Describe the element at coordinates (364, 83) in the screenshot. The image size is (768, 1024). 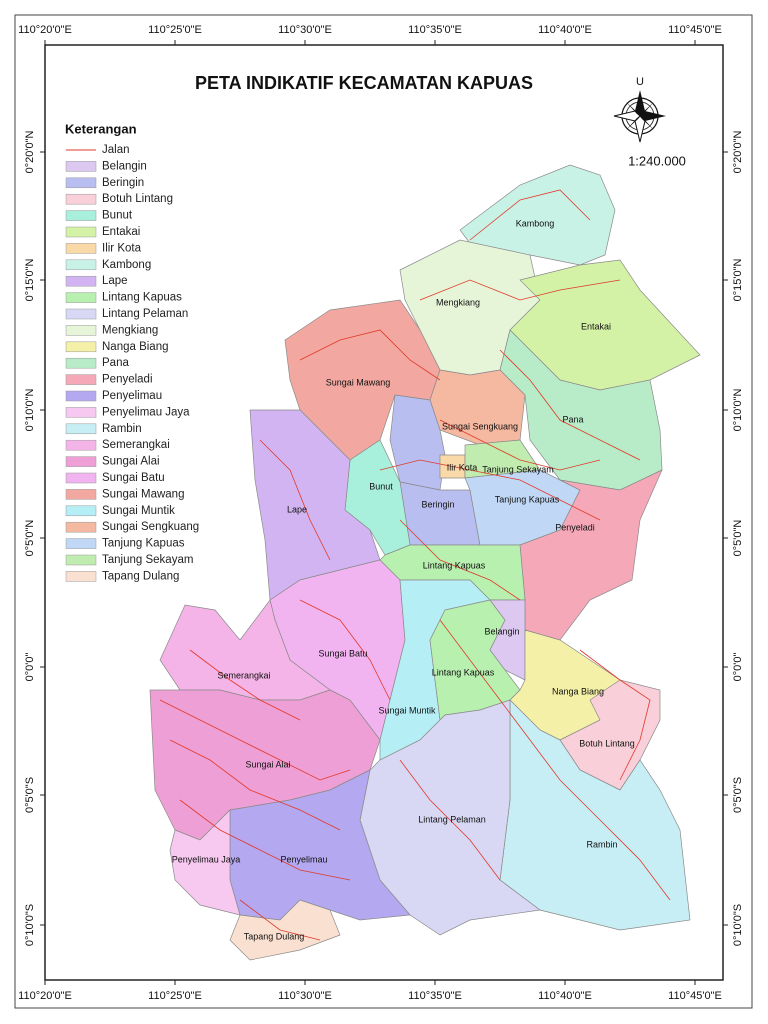
I see `map-title: PETA INDIKATIF KECAMATAN KAPUAS` at that location.